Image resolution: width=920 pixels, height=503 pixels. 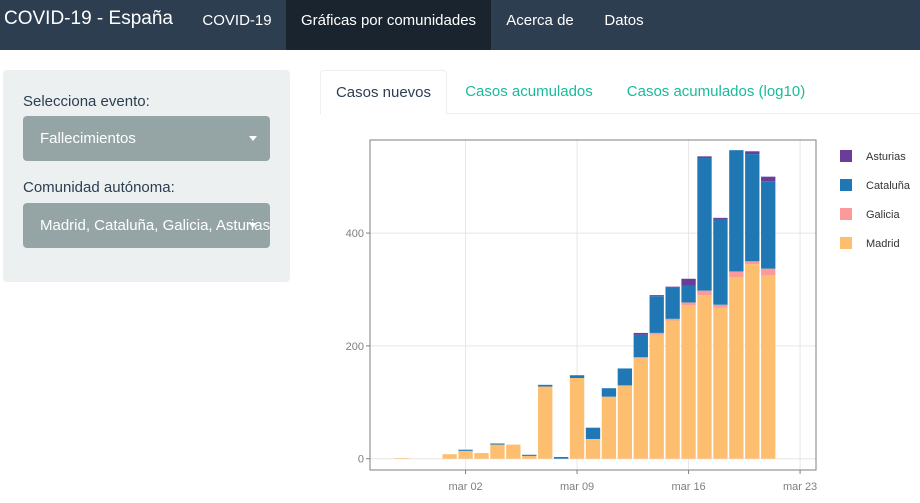 What do you see at coordinates (465, 487) in the screenshot?
I see `x-tick-label: mar 02` at bounding box center [465, 487].